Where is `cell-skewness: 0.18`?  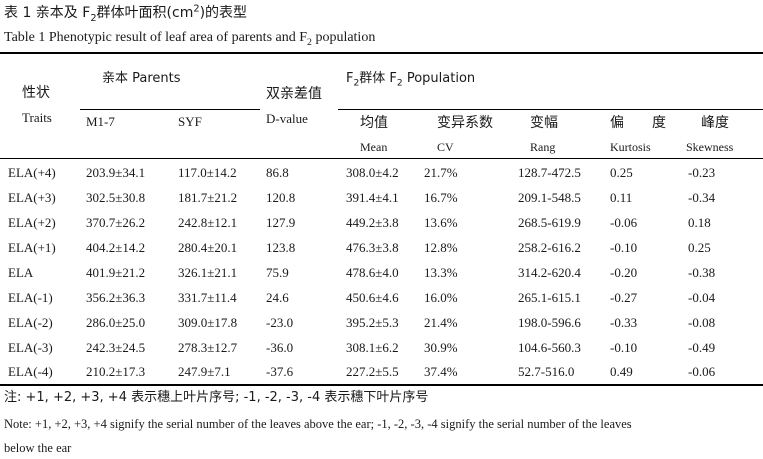 cell-skewness: 0.18 is located at coordinates (699, 222).